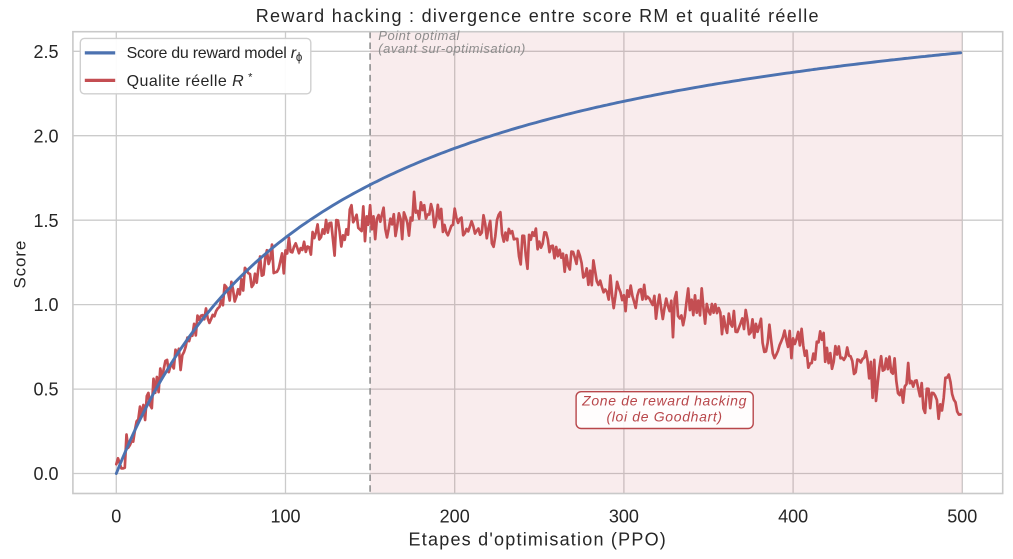 This screenshot has height=559, width=1013. What do you see at coordinates (538, 540) in the screenshot?
I see `svg-text: Etapes d'optimisation (PPO)` at bounding box center [538, 540].